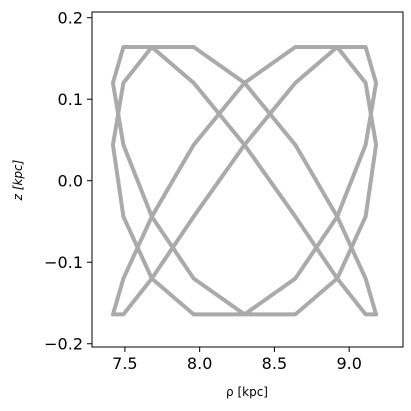 The image size is (411, 411). What do you see at coordinates (63, 344) in the screenshot?
I see `y-tick-label: −0.2` at bounding box center [63, 344].